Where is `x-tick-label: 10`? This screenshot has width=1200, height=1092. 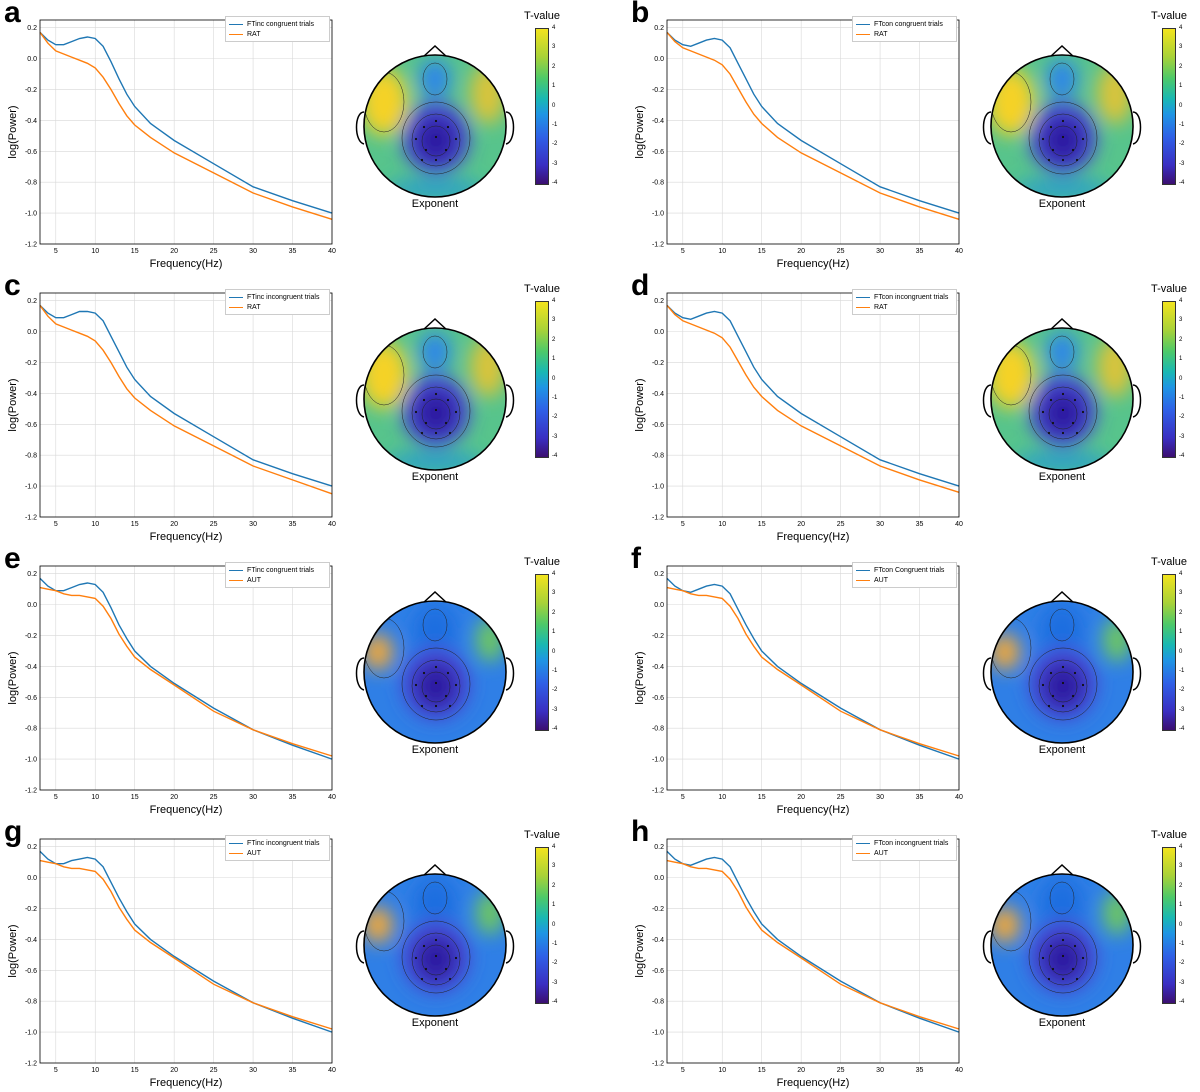 x-tick-label: 10 is located at coordinates (722, 1070).